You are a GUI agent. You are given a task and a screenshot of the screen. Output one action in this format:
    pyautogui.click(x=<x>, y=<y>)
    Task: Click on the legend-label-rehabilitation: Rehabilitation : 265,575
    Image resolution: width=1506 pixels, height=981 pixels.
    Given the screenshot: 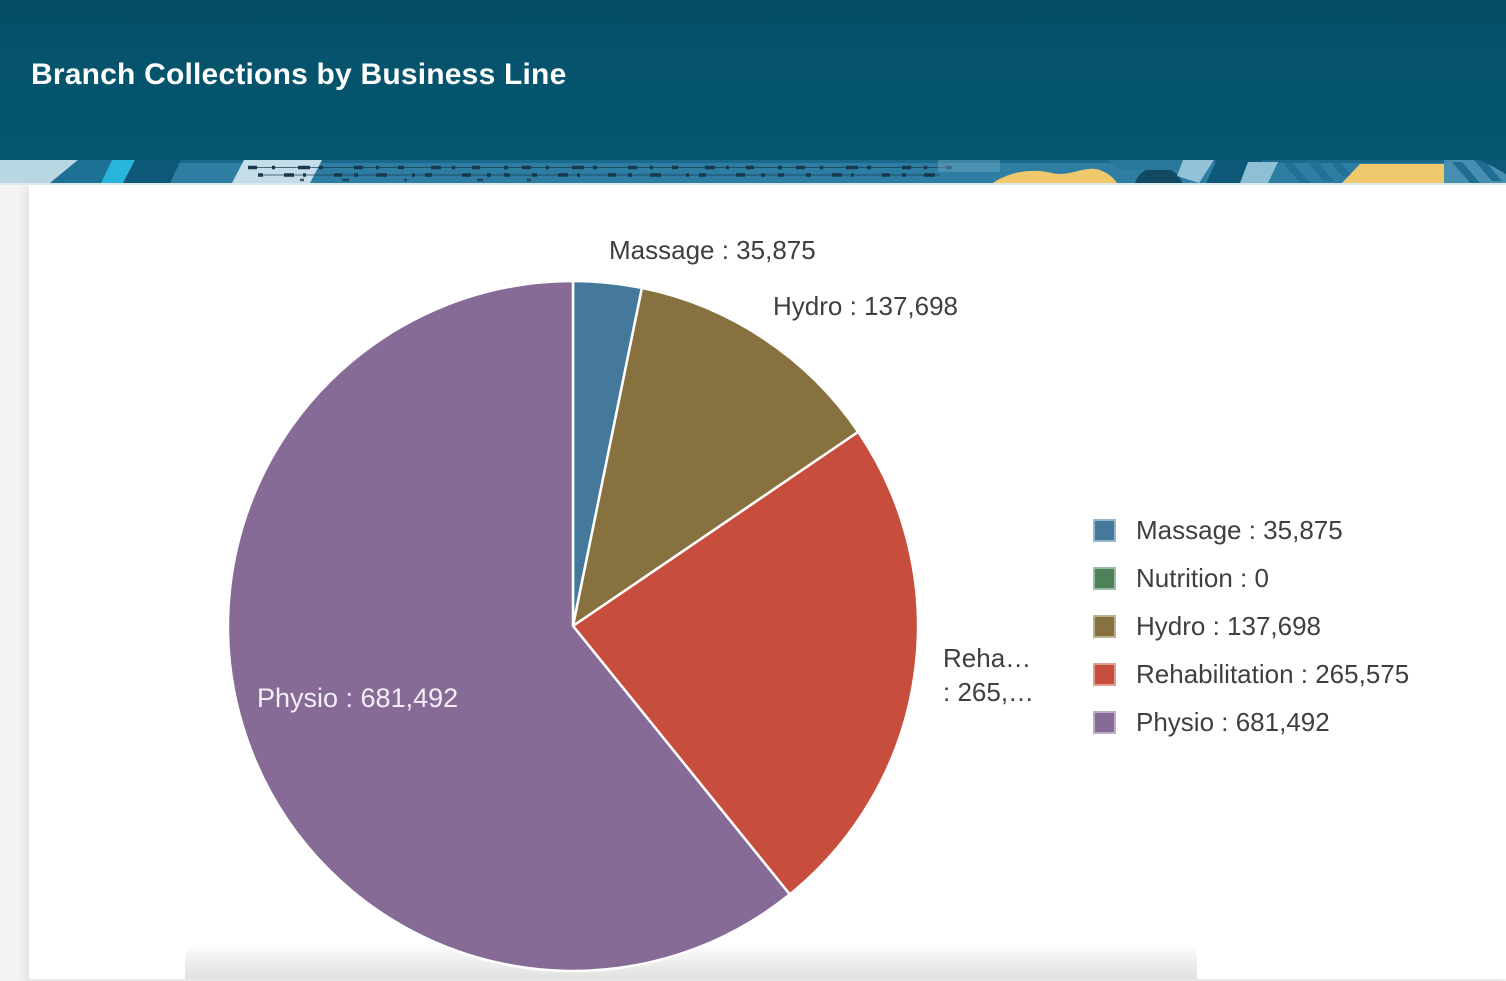 What is the action you would take?
    pyautogui.click(x=1273, y=674)
    